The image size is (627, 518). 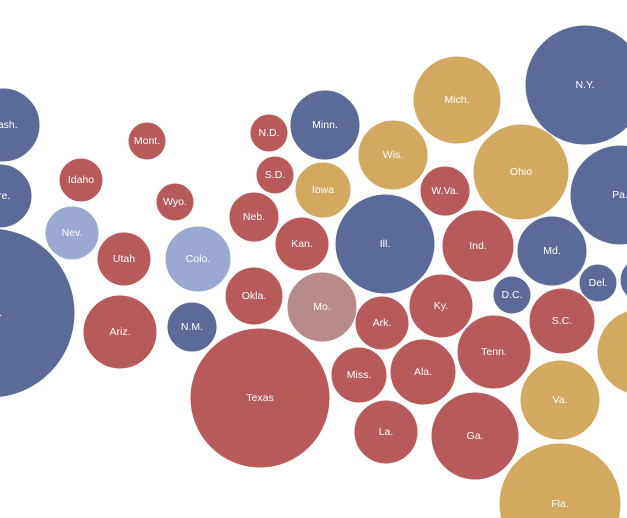 I want to click on state-label: Pa., so click(x=619, y=195).